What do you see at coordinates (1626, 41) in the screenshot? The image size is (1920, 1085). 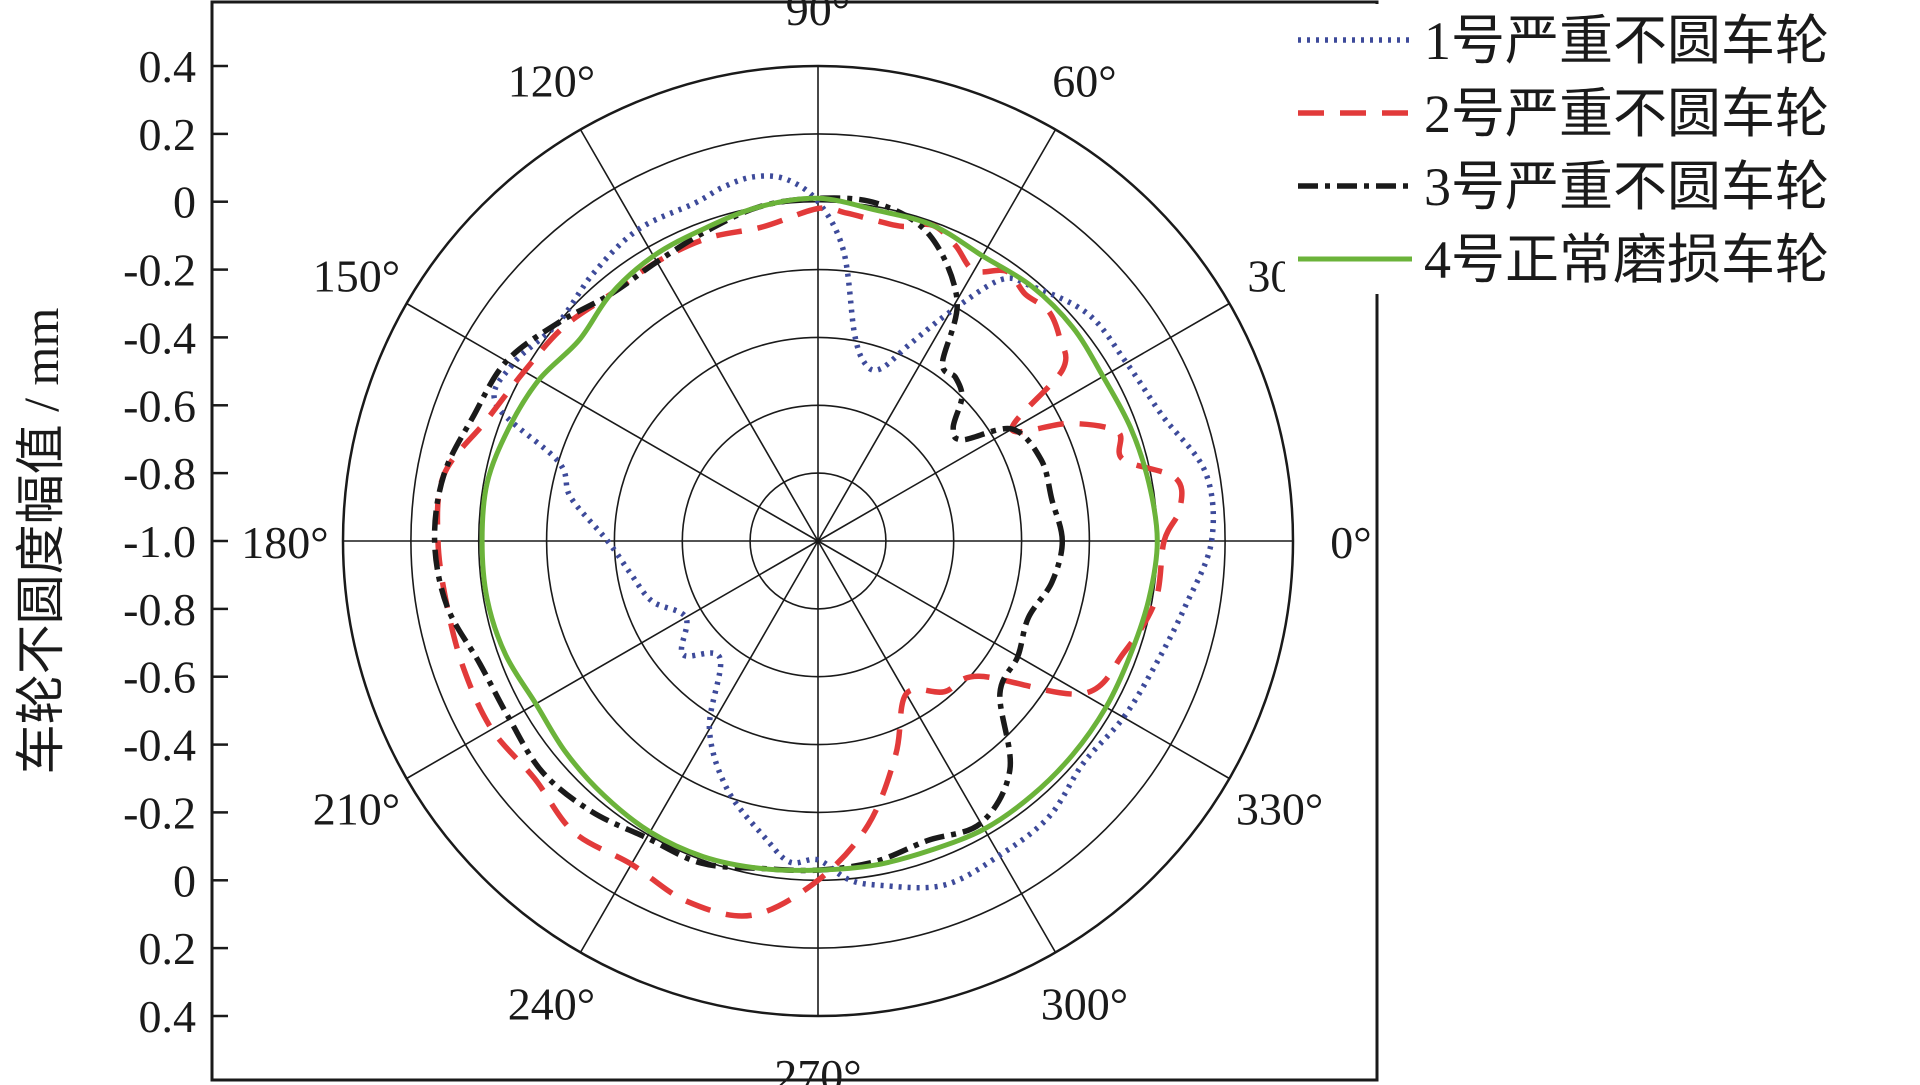 I see `legend-label-1: 1号严重不圆车轮` at bounding box center [1626, 41].